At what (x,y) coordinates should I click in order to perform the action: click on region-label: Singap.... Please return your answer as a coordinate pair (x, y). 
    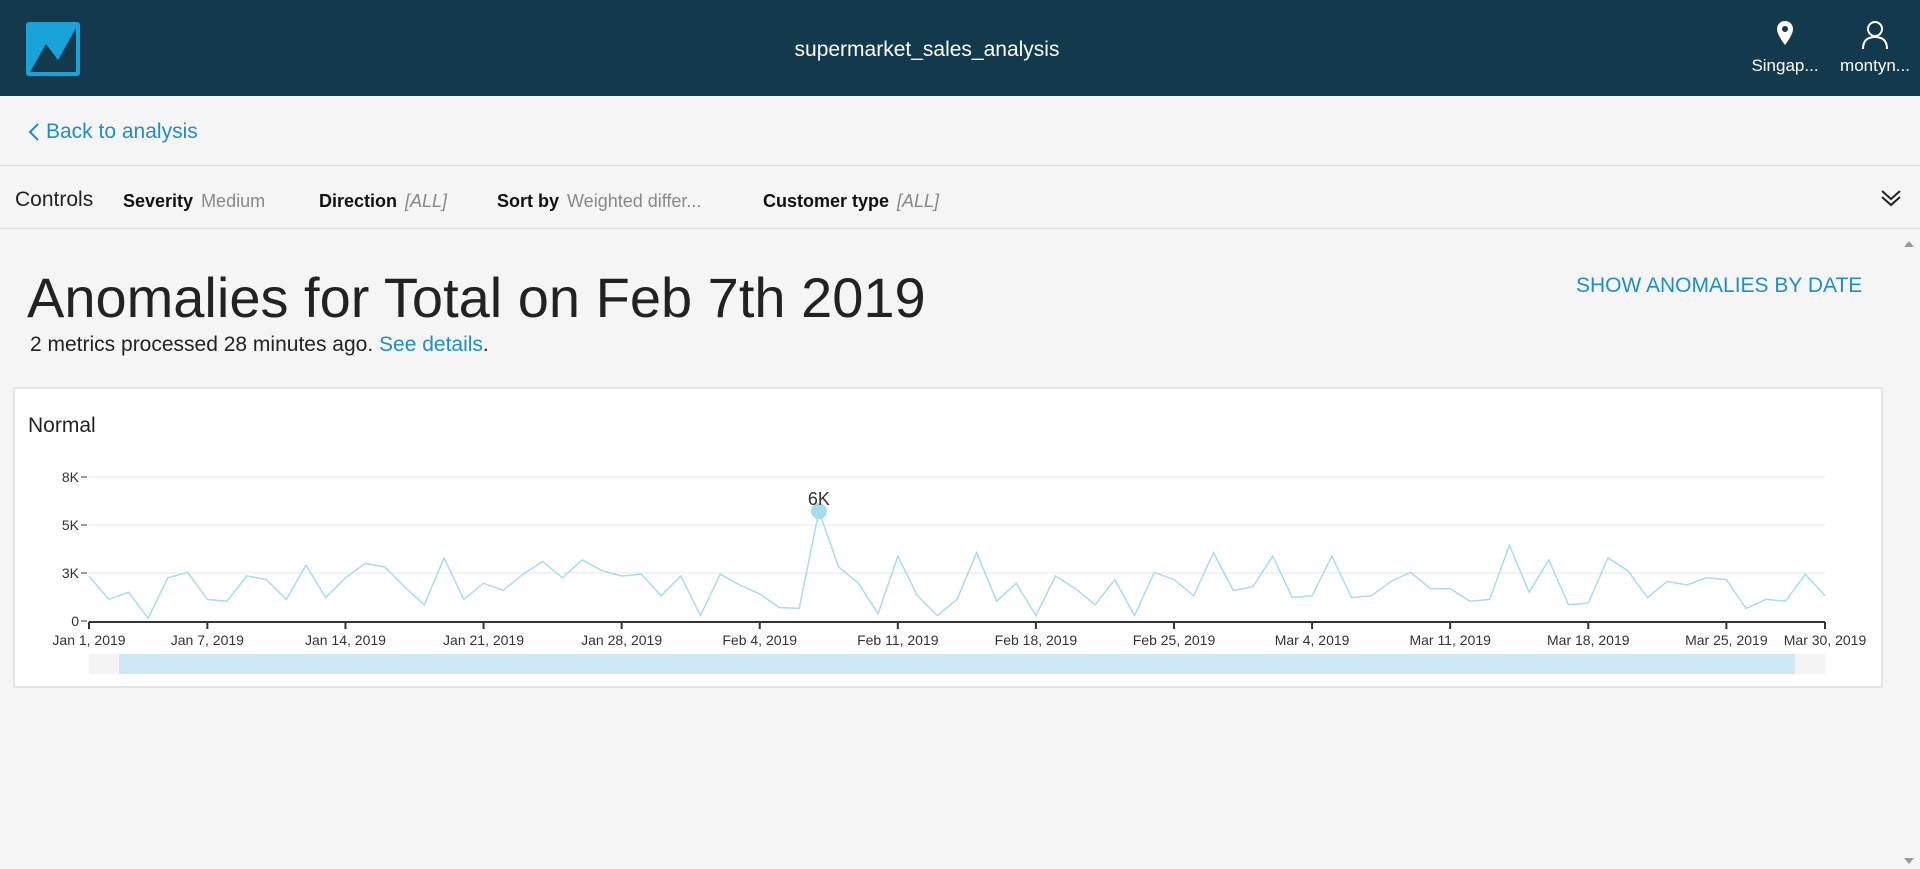
    Looking at the image, I should click on (1785, 65).